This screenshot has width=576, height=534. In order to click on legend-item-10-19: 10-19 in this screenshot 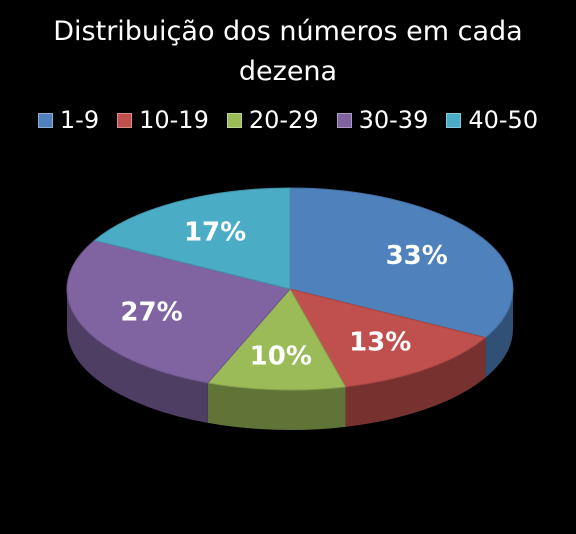, I will do `click(163, 120)`.